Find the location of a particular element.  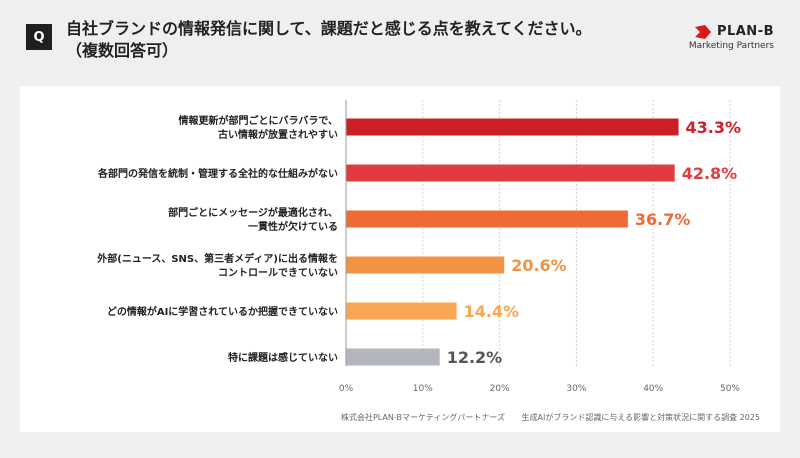

brand-name: PLAN-B is located at coordinates (745, 31).